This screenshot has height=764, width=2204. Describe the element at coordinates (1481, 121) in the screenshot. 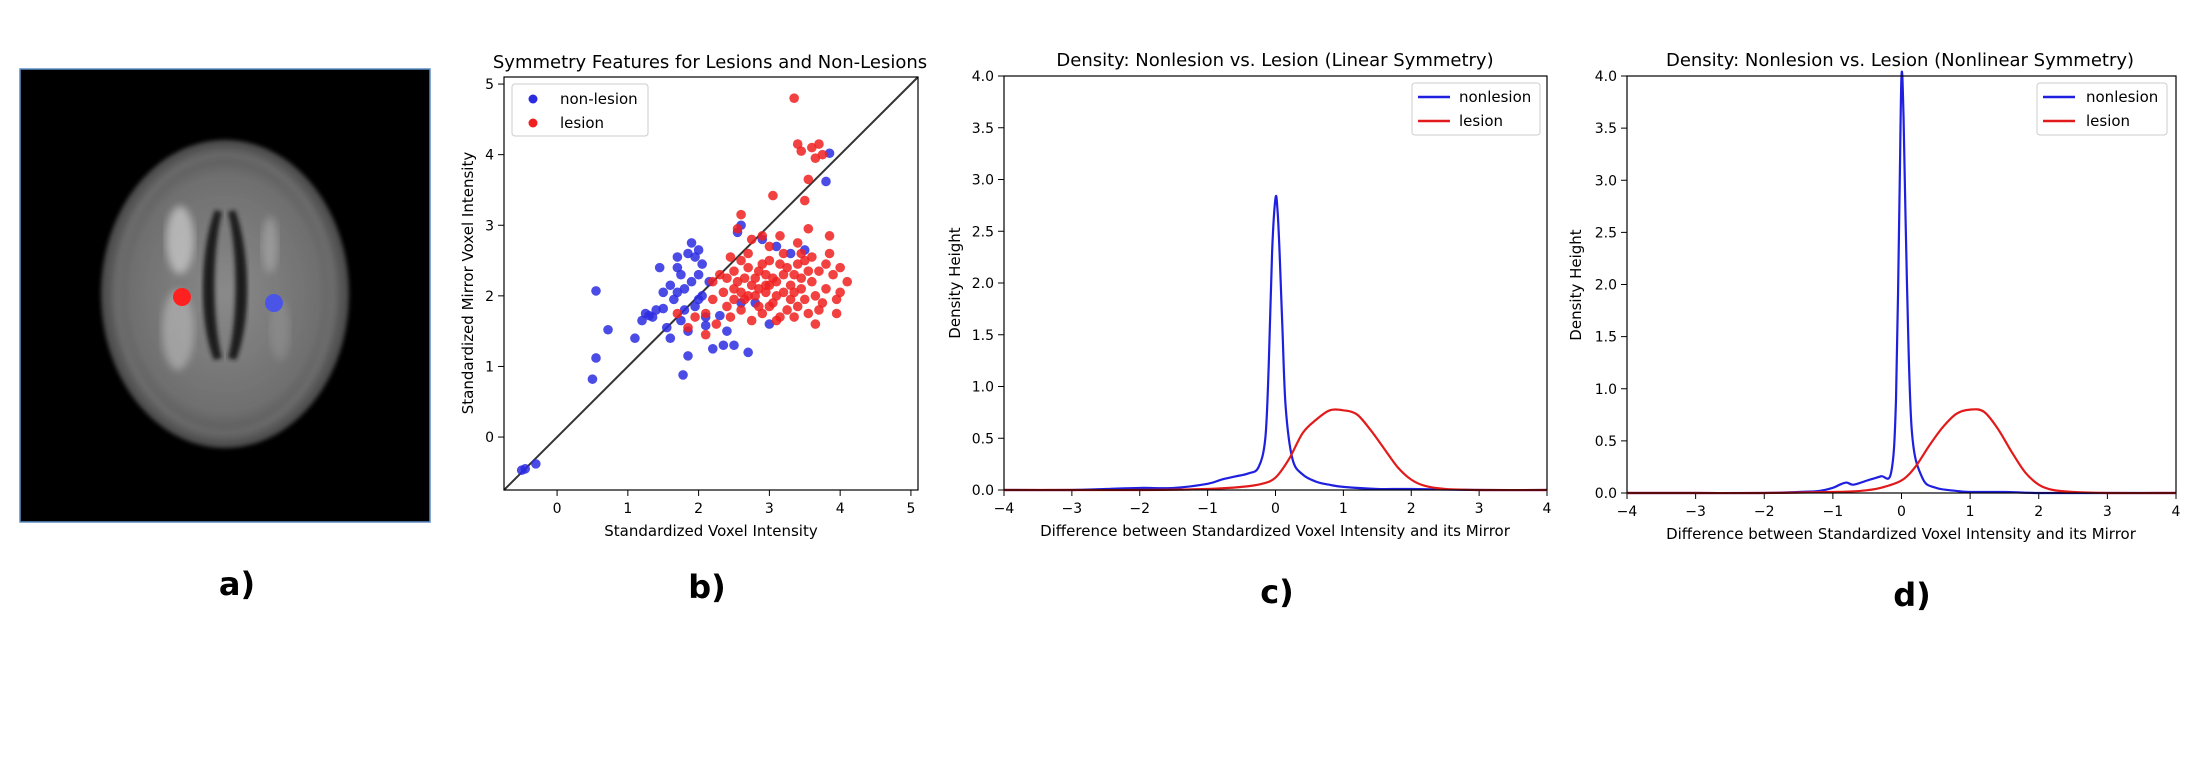

I see `legend-lesion-text: lesion` at that location.